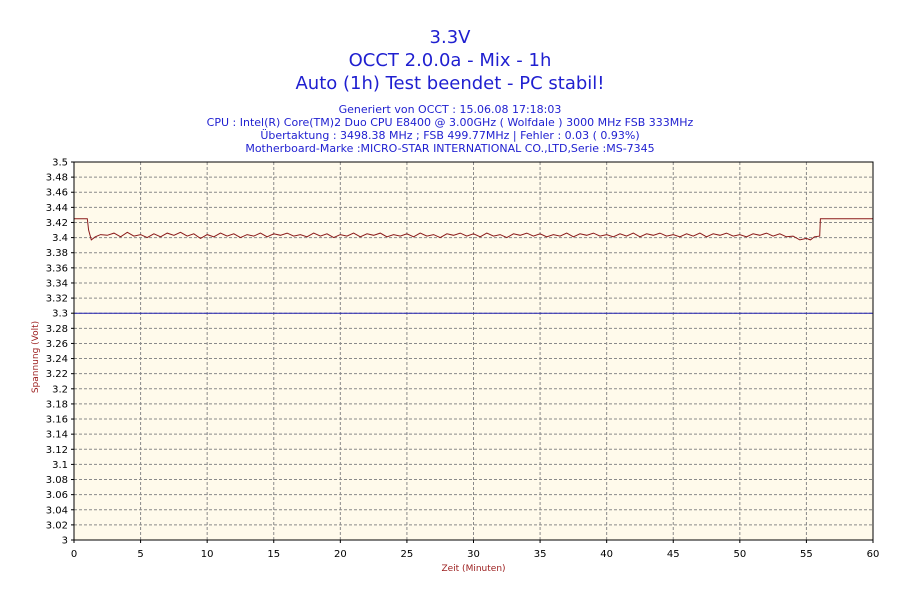  I want to click on y-axis-label: Spannung (Volt), so click(36, 357).